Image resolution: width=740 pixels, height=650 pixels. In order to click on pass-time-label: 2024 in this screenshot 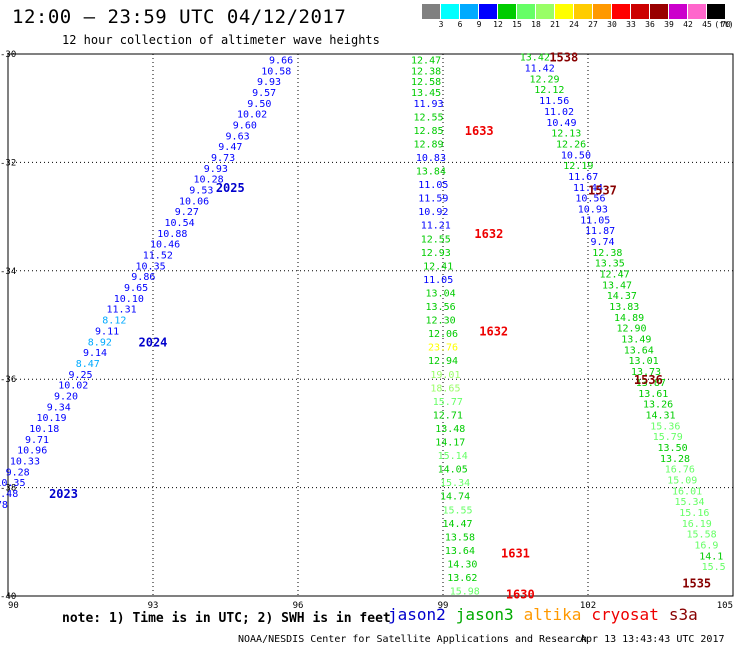, I will do `click(153, 342)`.